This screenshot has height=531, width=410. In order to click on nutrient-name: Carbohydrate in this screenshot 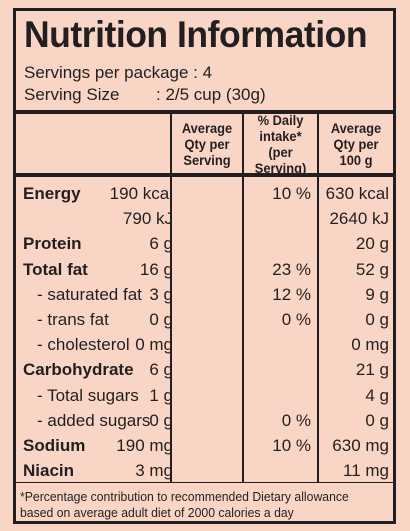, I will do `click(78, 370)`.